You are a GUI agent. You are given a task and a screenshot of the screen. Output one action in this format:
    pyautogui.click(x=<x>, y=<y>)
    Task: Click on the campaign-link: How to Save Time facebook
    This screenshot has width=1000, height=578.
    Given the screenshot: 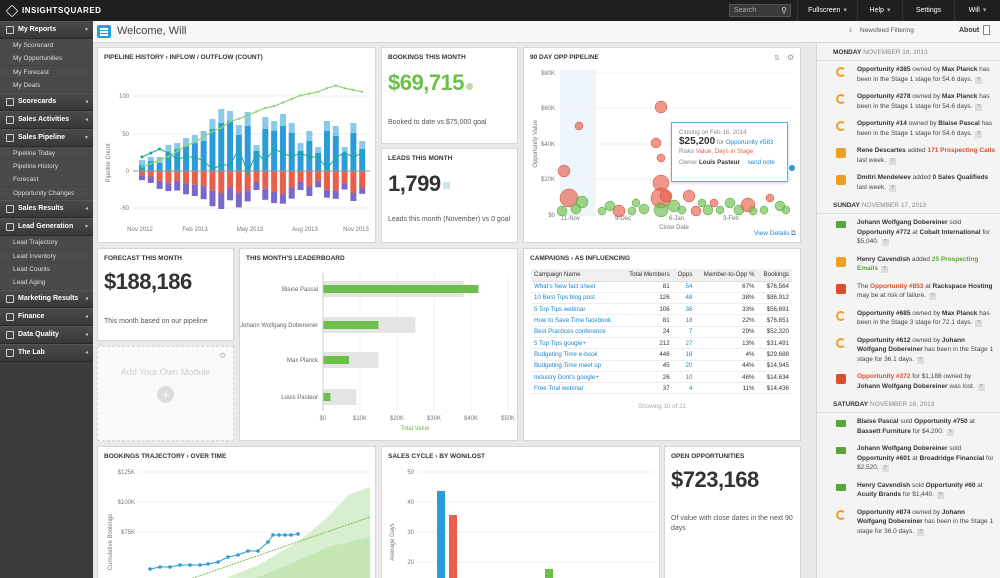 What is the action you would take?
    pyautogui.click(x=576, y=320)
    